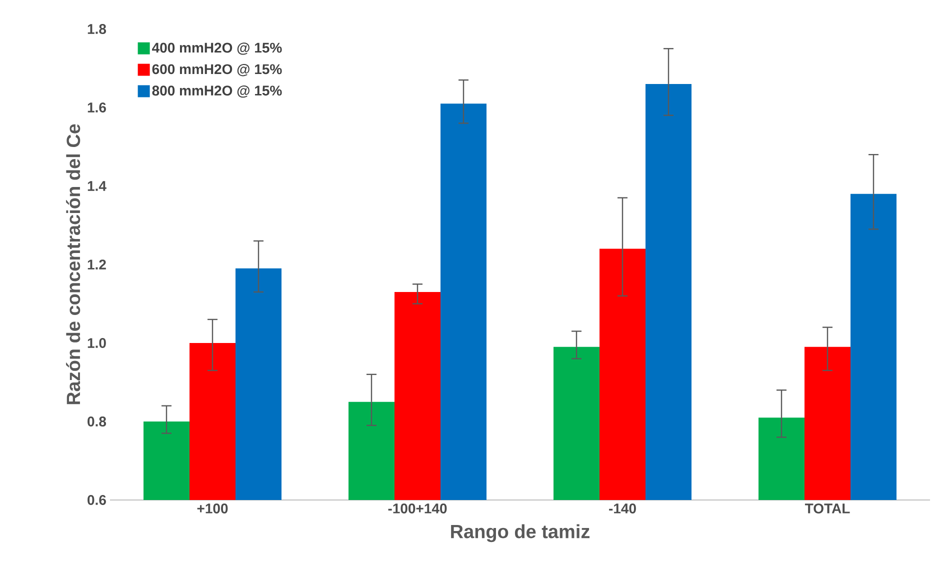 The image size is (952, 573). What do you see at coordinates (520, 533) in the screenshot?
I see `x-axis-title: Rango de tamiz` at bounding box center [520, 533].